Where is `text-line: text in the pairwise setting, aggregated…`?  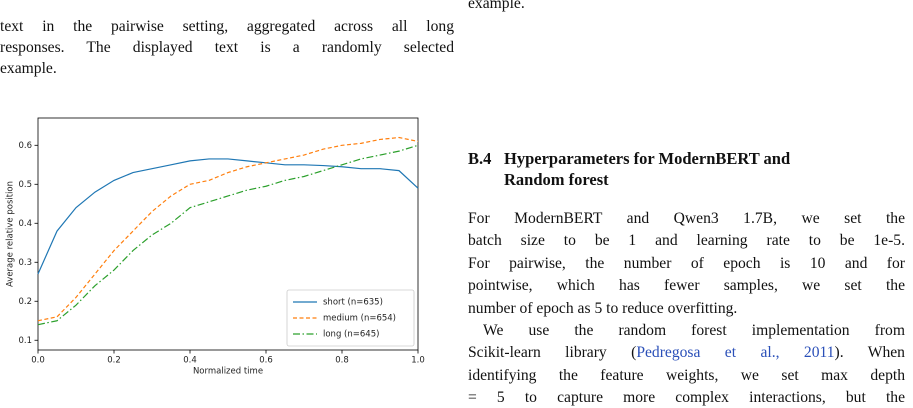 text-line: text in the pairwise setting, aggregated… is located at coordinates (227, 26).